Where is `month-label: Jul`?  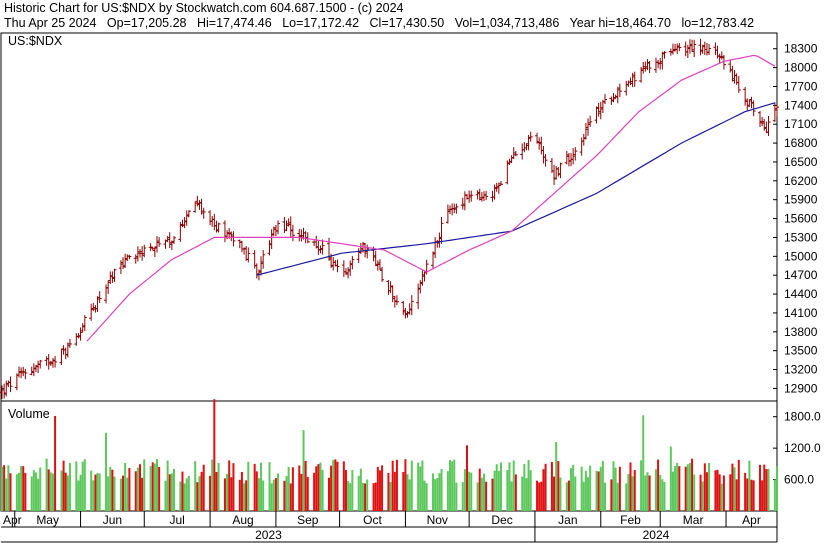
month-label: Jul is located at coordinates (176, 520).